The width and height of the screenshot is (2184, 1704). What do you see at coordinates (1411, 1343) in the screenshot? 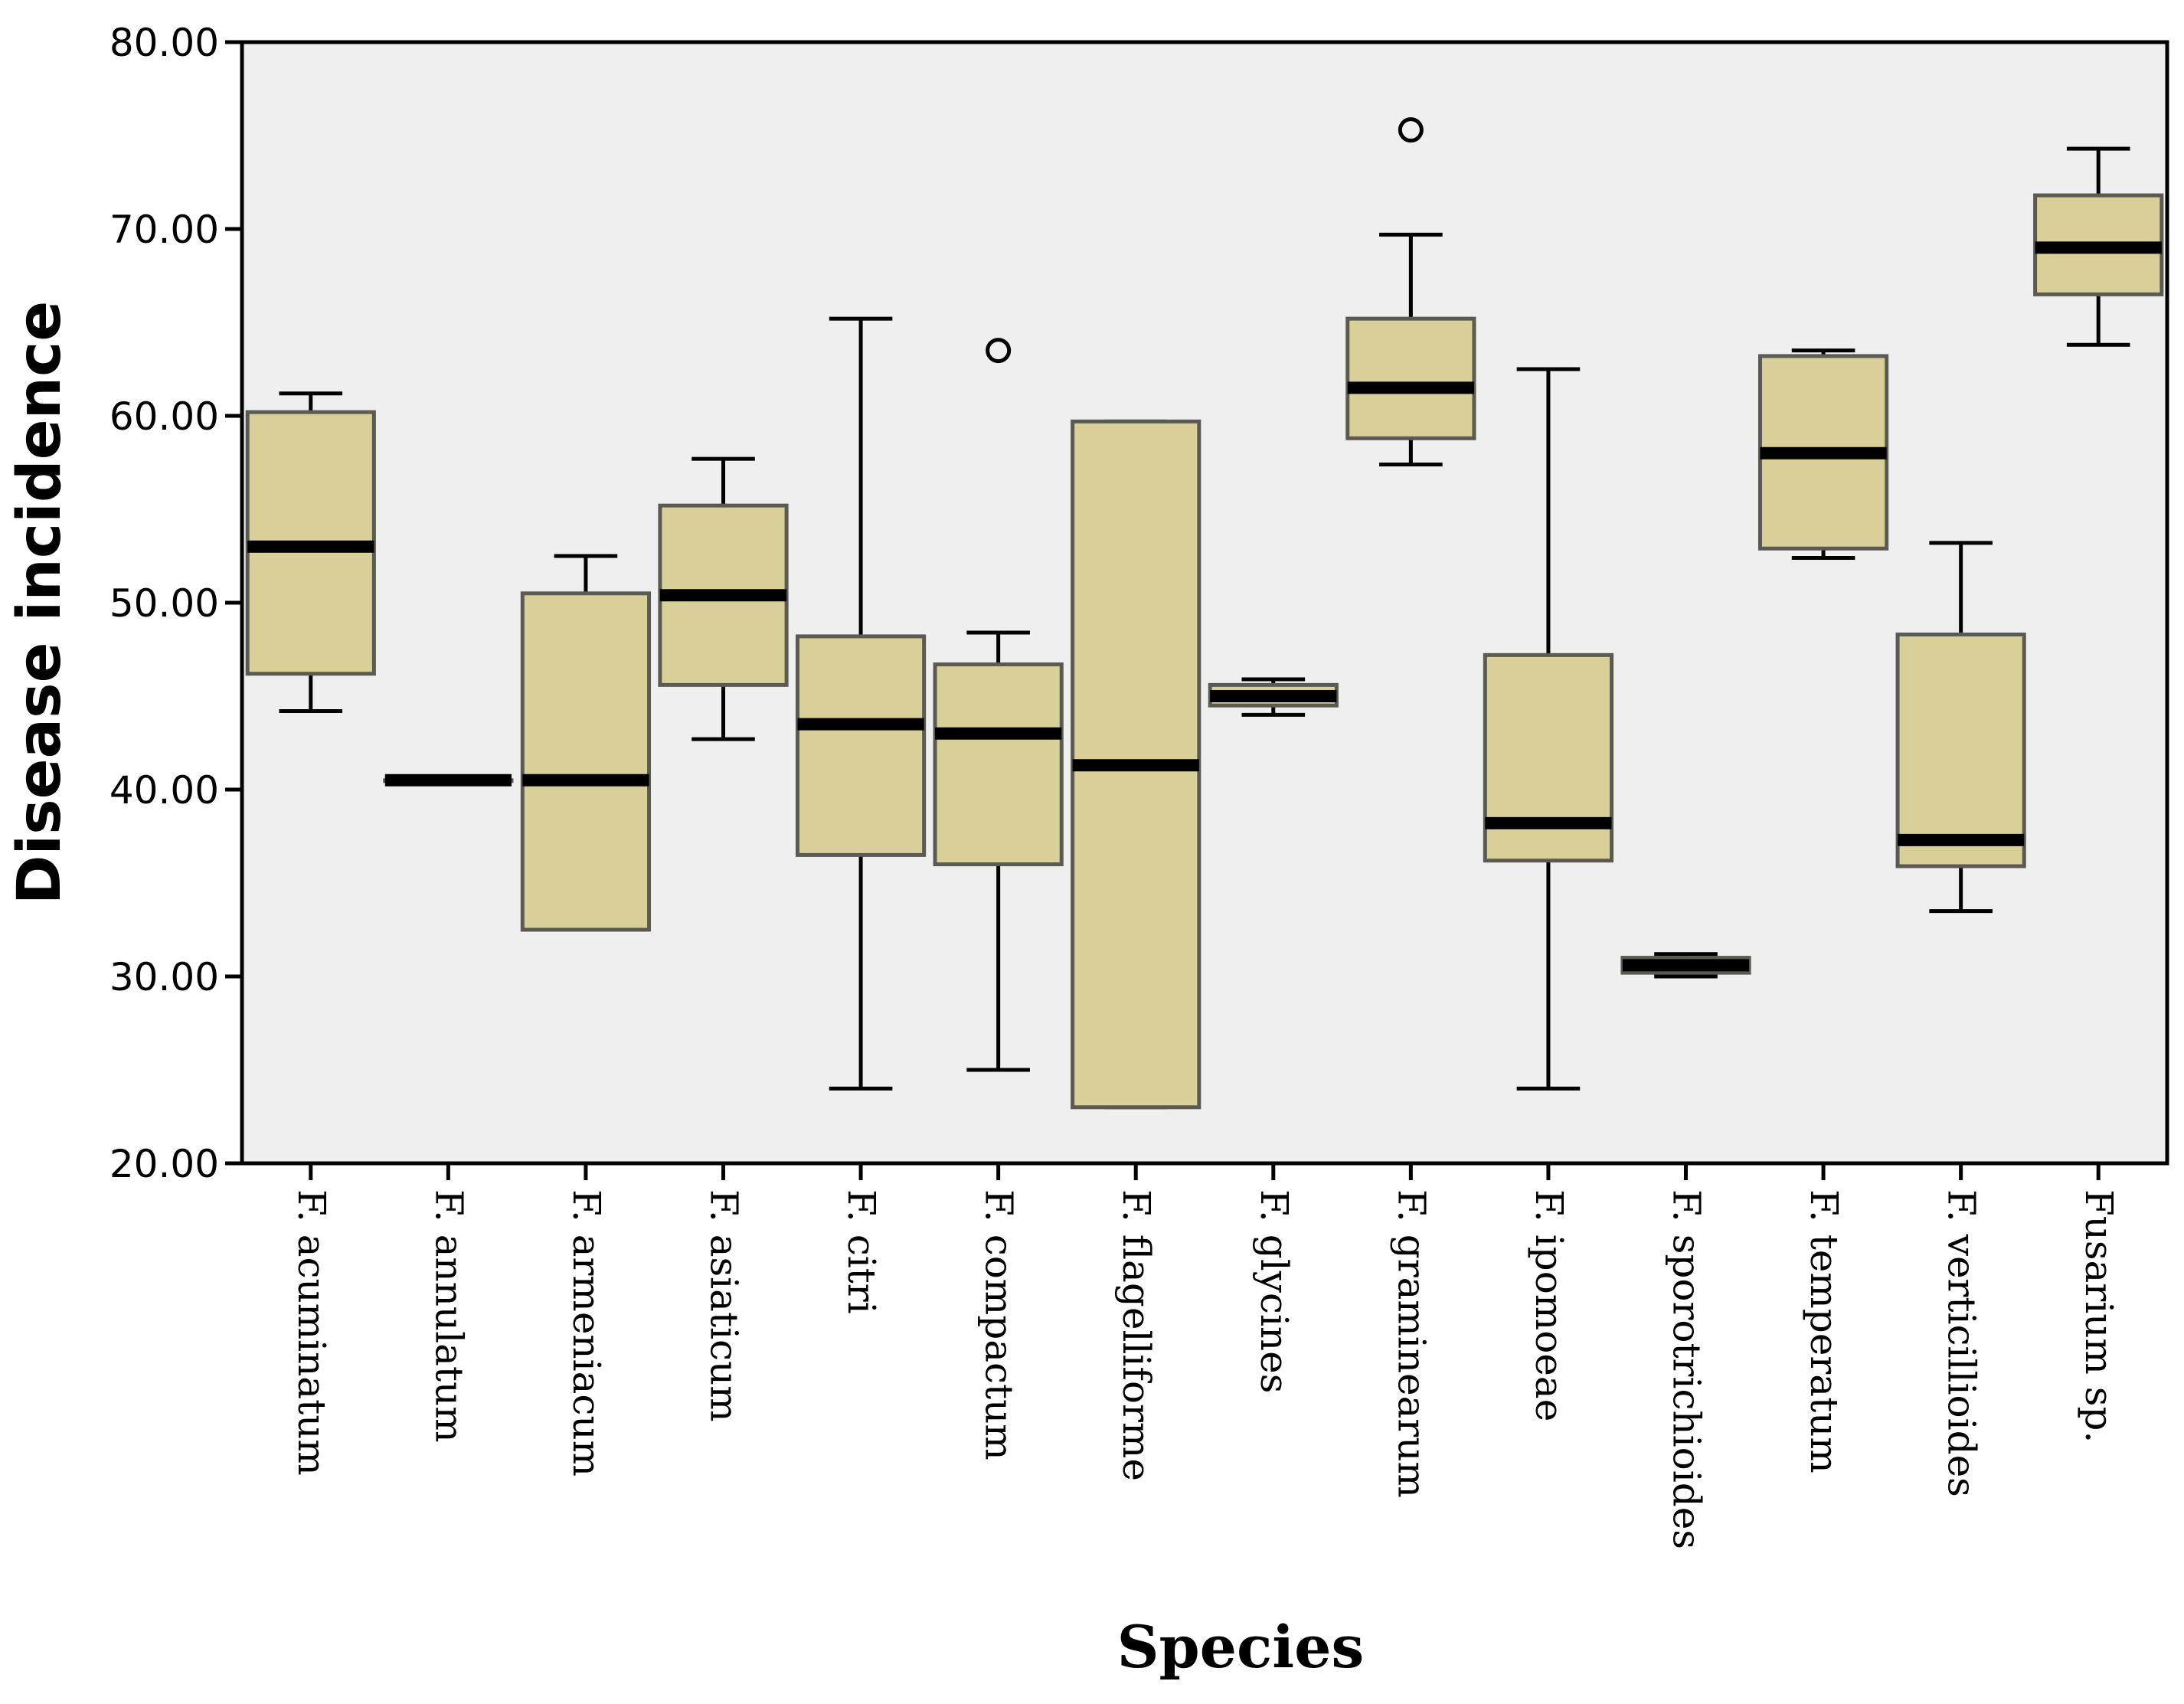
I see `x-tick-label: F. graminearum` at bounding box center [1411, 1343].